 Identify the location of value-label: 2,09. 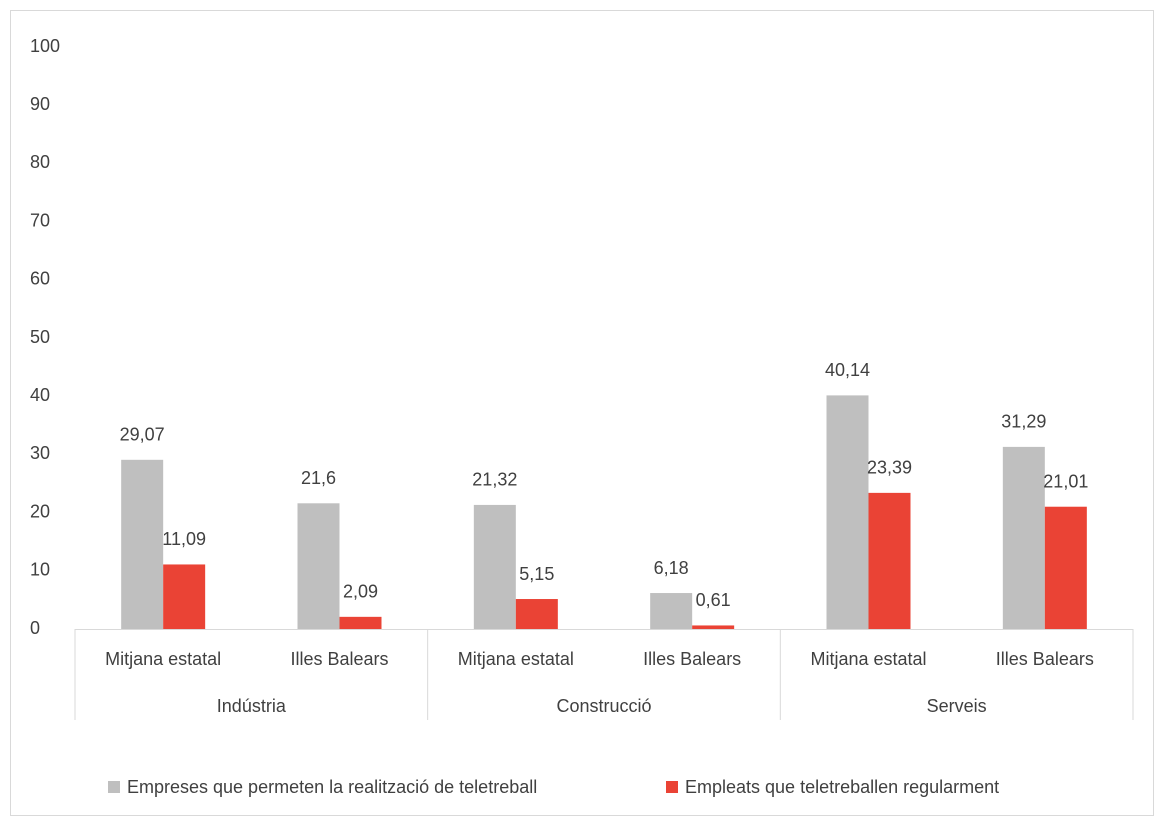
(360, 592).